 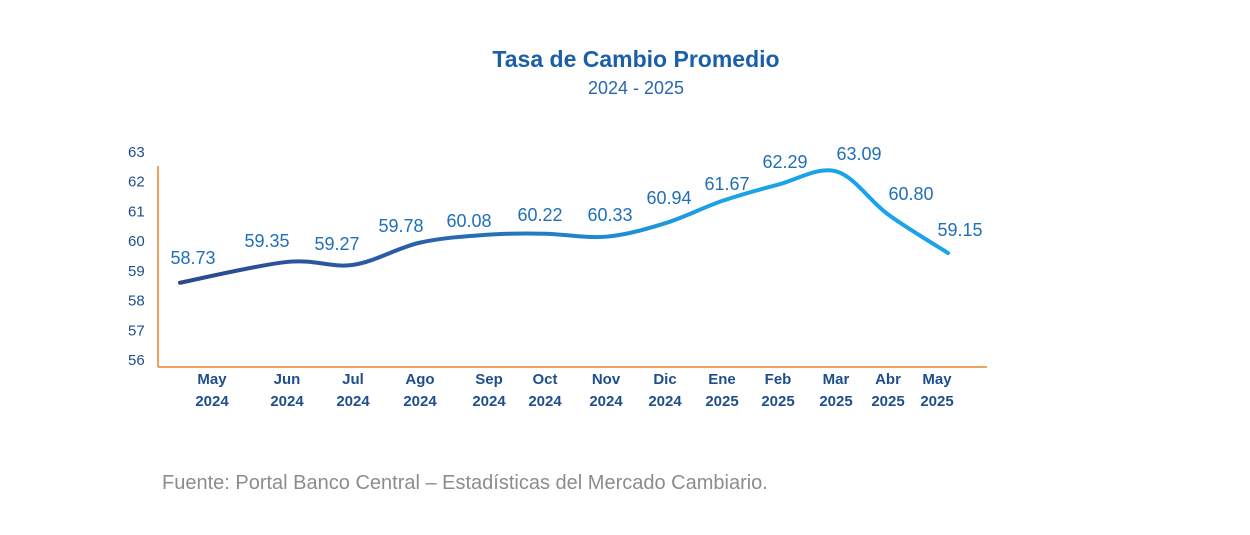 I want to click on chart-title: Tasa de Cambio Promedio, so click(x=636, y=59).